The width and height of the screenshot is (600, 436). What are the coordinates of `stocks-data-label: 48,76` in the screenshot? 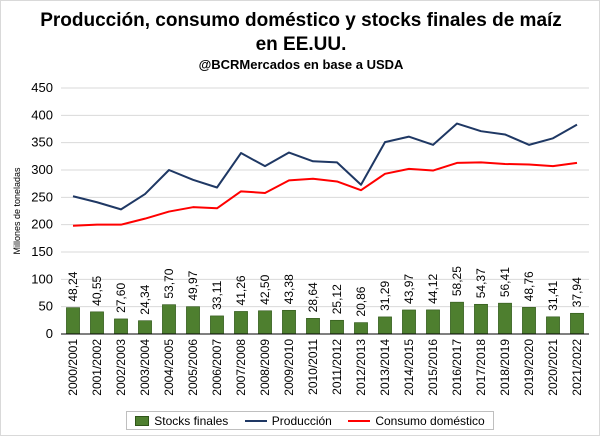 It's located at (529, 286).